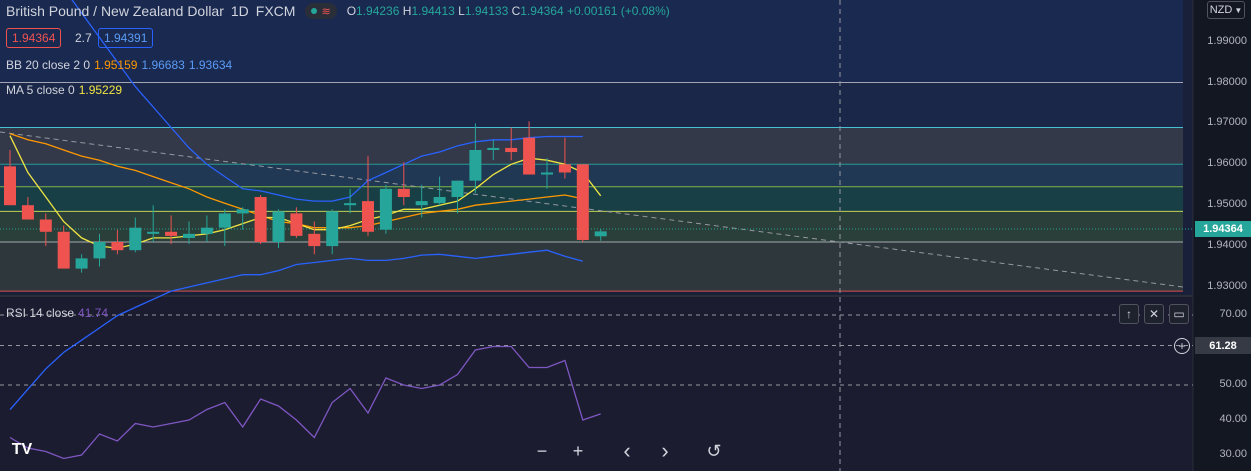 The image size is (1251, 471). Describe the element at coordinates (1233, 384) in the screenshot. I see `rsi-tick-label: 50.00` at that location.